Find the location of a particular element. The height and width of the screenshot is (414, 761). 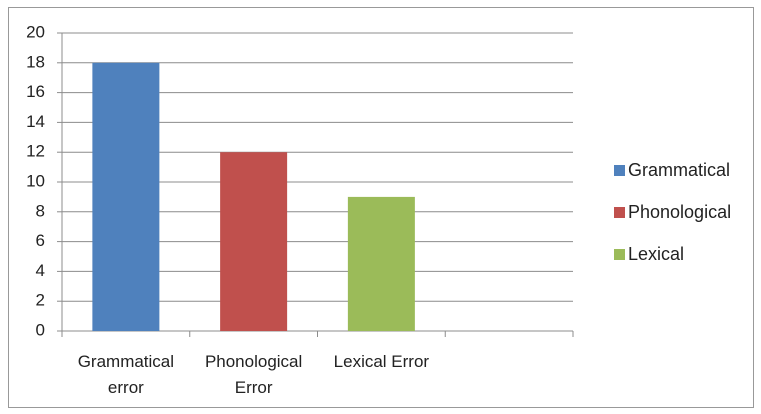

legend-label: Lexical is located at coordinates (656, 254).